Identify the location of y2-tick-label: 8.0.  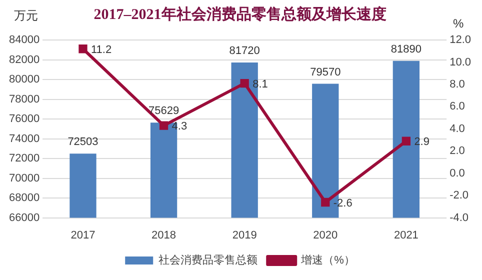
(457, 84).